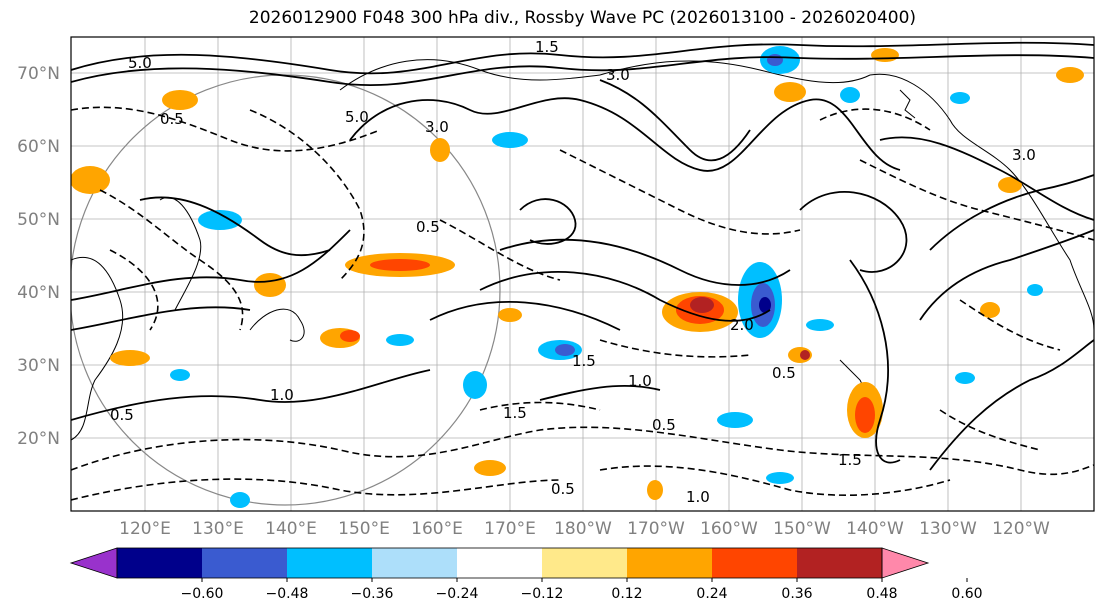 The width and height of the screenshot is (1105, 604). I want to click on colorbar-tick-label: −0.24, so click(457, 594).